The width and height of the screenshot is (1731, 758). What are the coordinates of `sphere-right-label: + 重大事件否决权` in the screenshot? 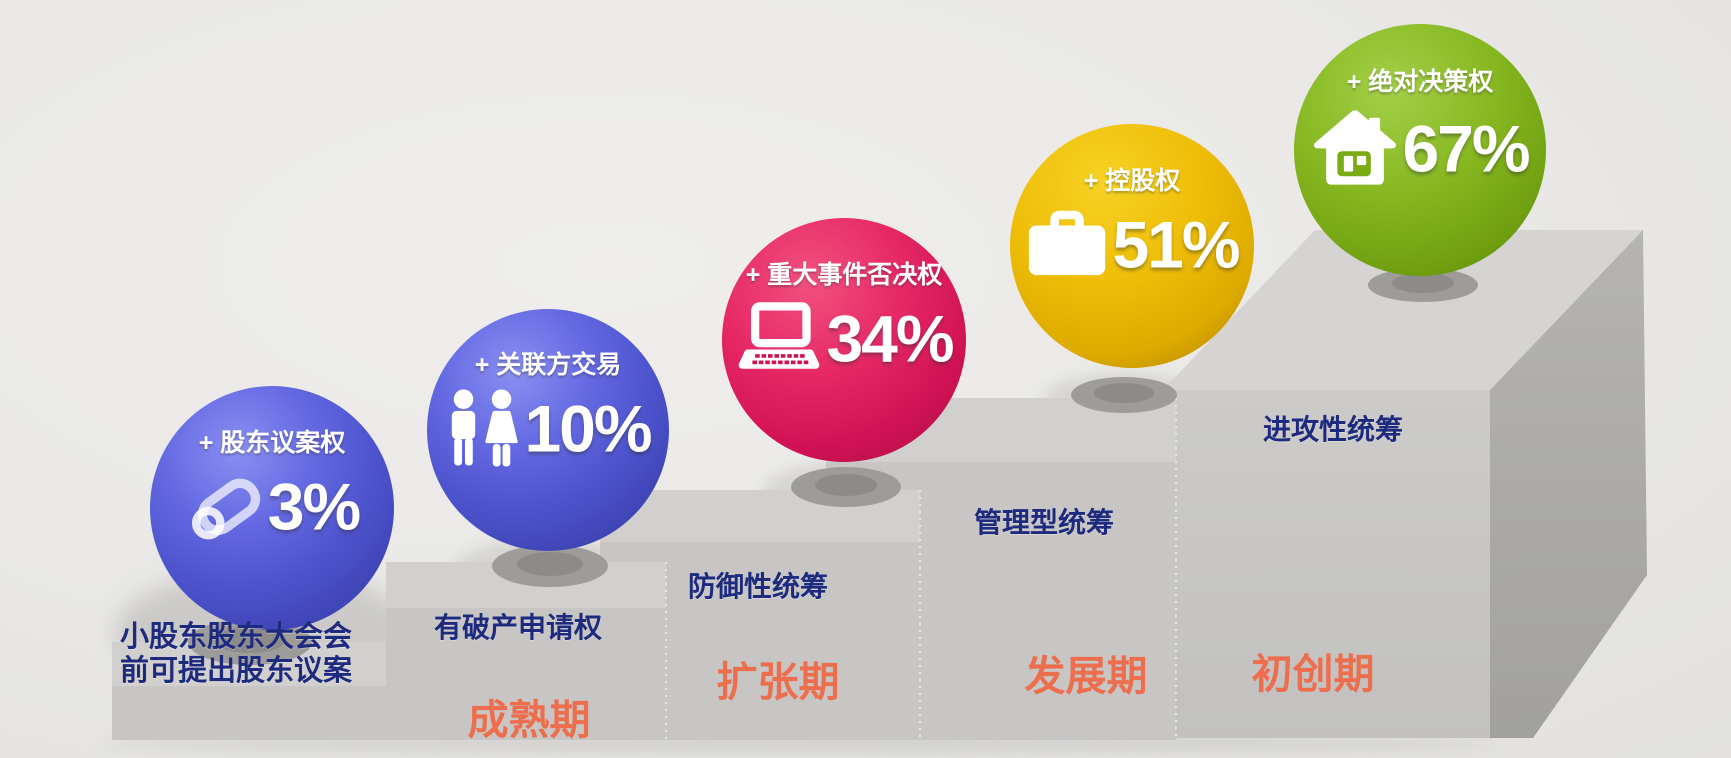 It's located at (844, 274).